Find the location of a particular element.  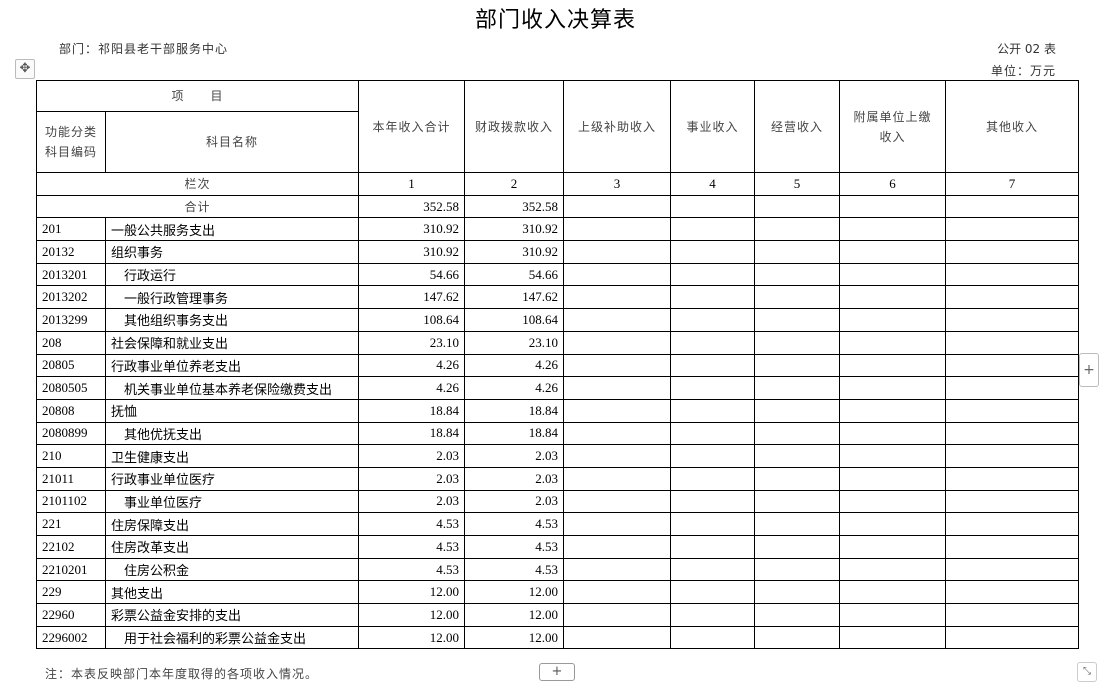

subject-name: 社会保障和就业支出 is located at coordinates (232, 342).